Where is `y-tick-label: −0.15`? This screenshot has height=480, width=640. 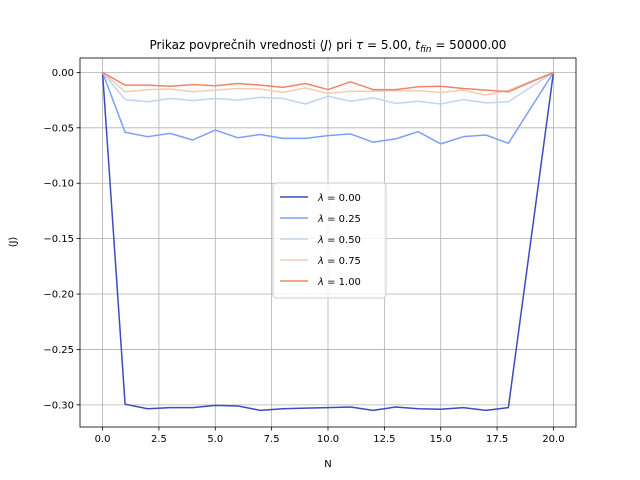
y-tick-label: −0.15 is located at coordinates (58, 239).